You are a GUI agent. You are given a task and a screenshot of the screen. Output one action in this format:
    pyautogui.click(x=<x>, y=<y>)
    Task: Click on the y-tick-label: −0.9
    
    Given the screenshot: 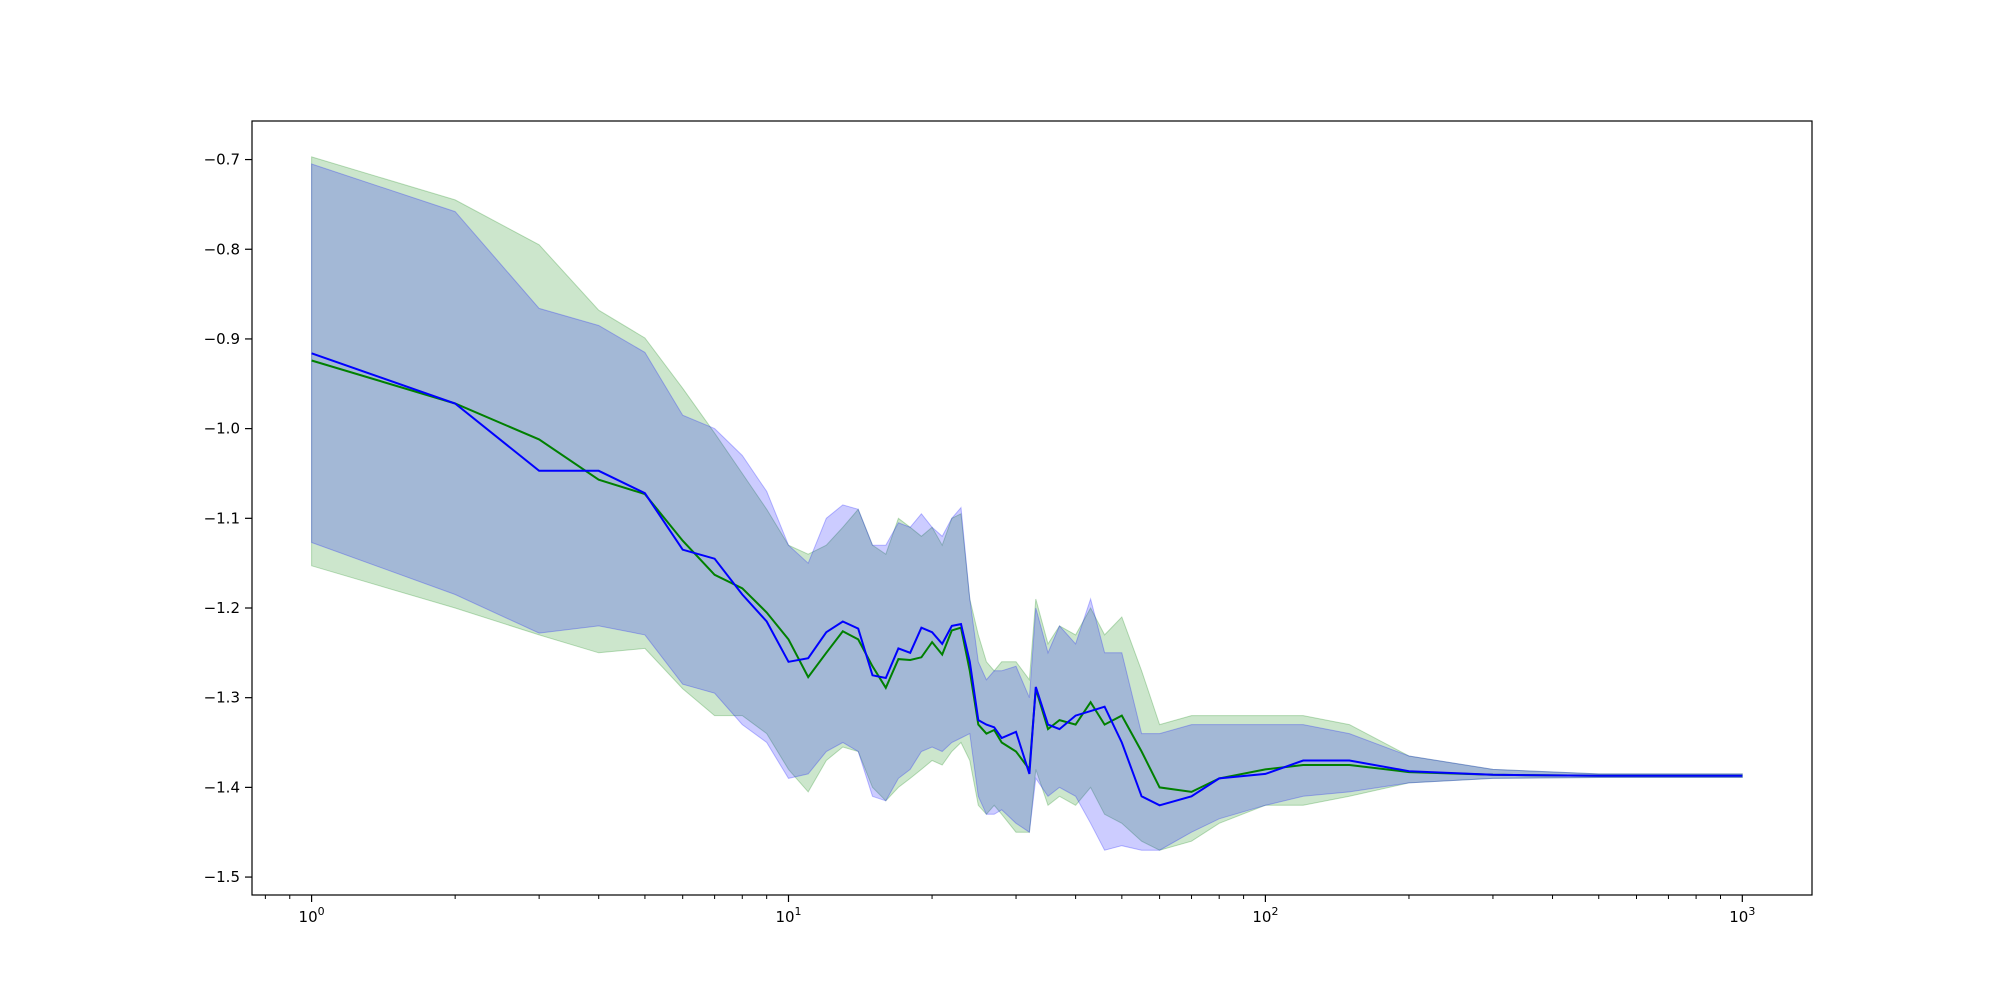 What is the action you would take?
    pyautogui.click(x=222, y=339)
    